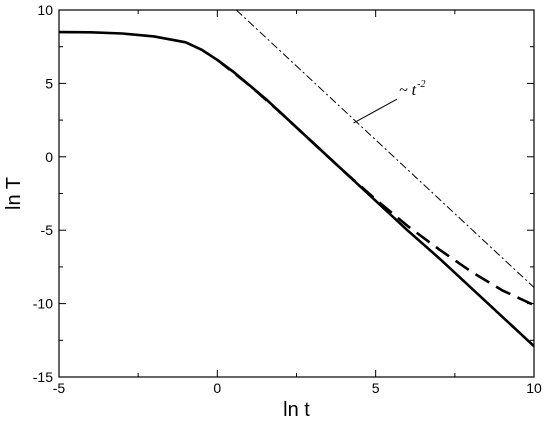  Describe the element at coordinates (217, 388) in the screenshot. I see `x-tick-label: 0` at that location.